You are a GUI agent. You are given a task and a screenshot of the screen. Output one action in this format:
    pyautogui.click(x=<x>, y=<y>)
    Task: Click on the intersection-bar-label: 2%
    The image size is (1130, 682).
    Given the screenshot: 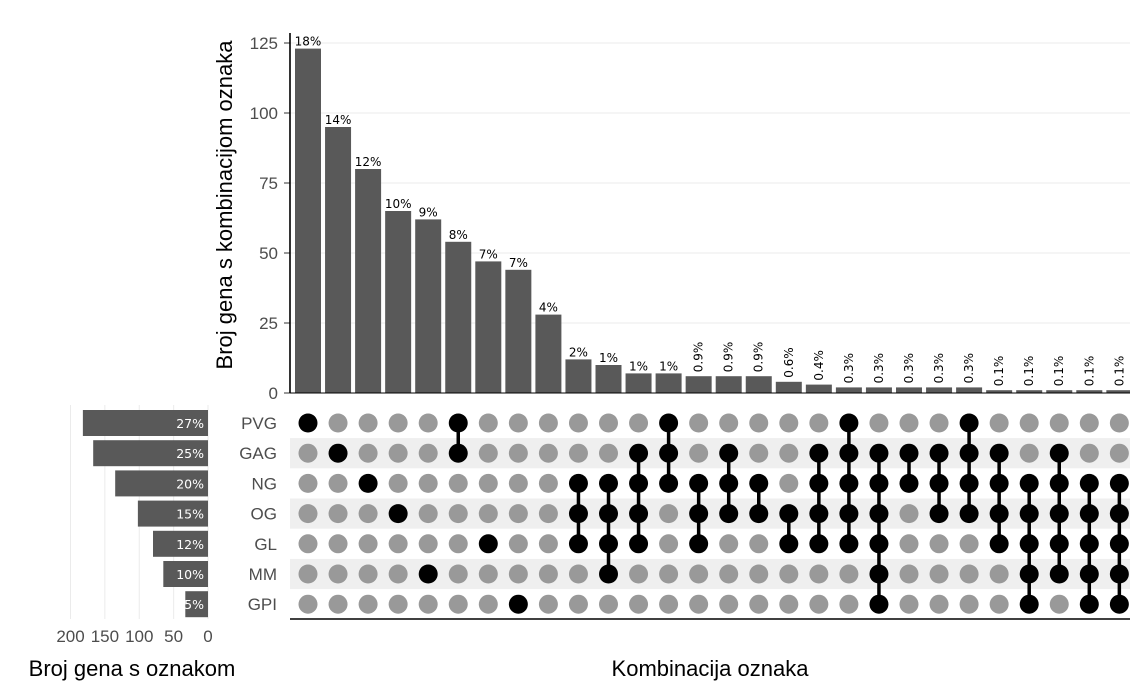 What is the action you would take?
    pyautogui.click(x=578, y=352)
    